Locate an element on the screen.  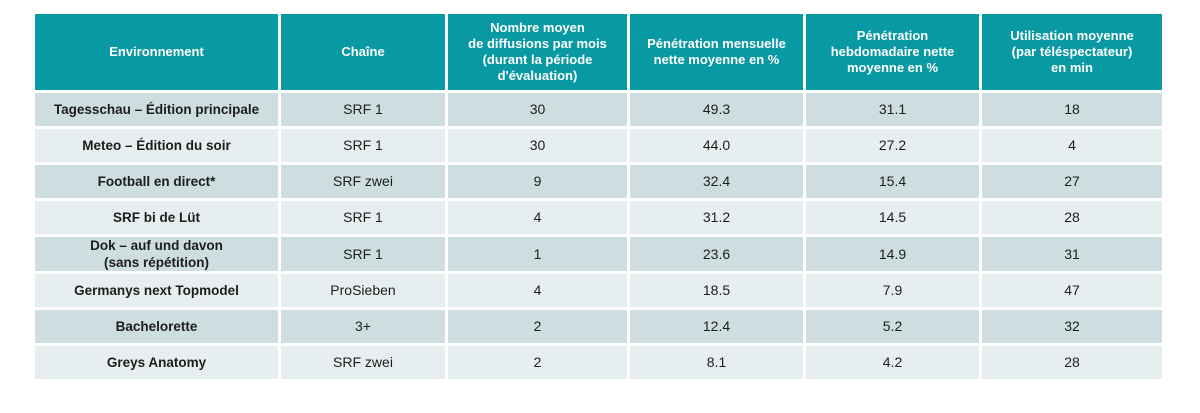
table-row: Football en direct* SRF zwei 9 32.4 15.4 27 is located at coordinates (598, 181).